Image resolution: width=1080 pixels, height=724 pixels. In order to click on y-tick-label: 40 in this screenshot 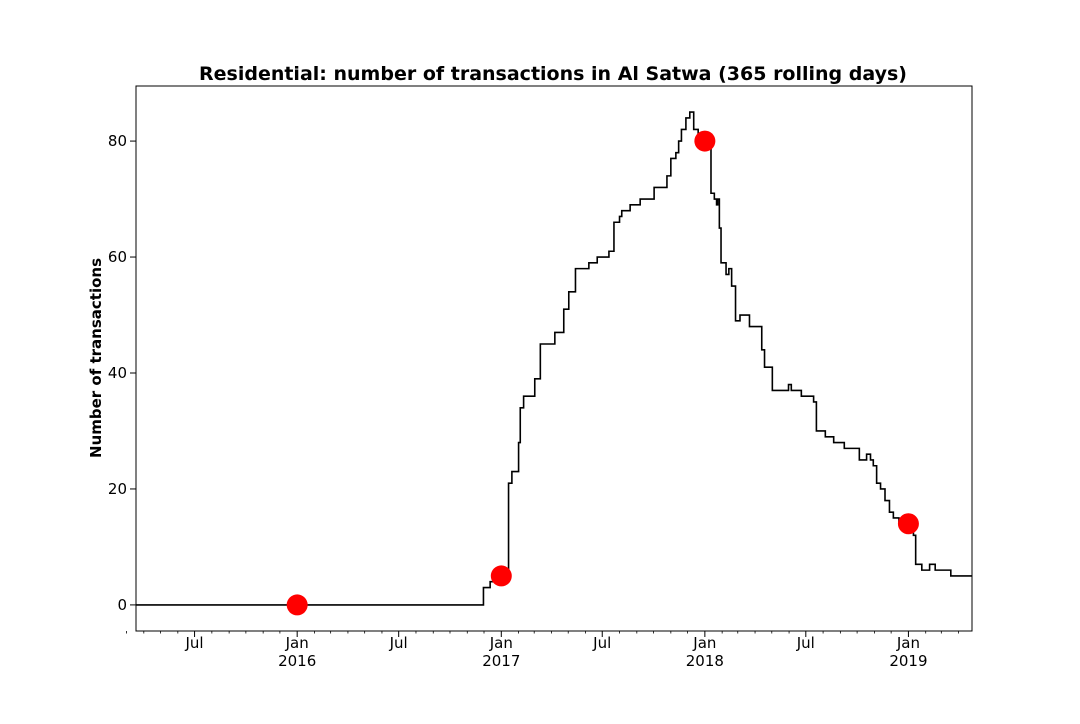, I will do `click(117, 373)`.